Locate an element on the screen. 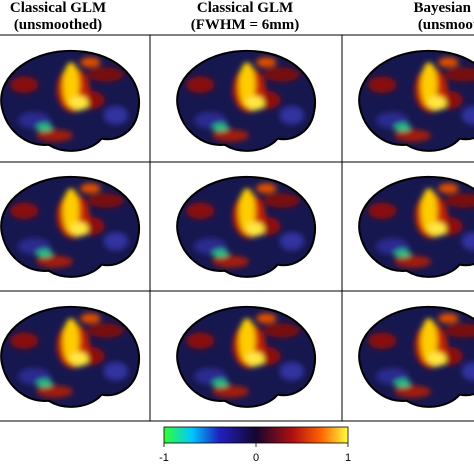  colorbar-tick-label: 1 is located at coordinates (348, 458).